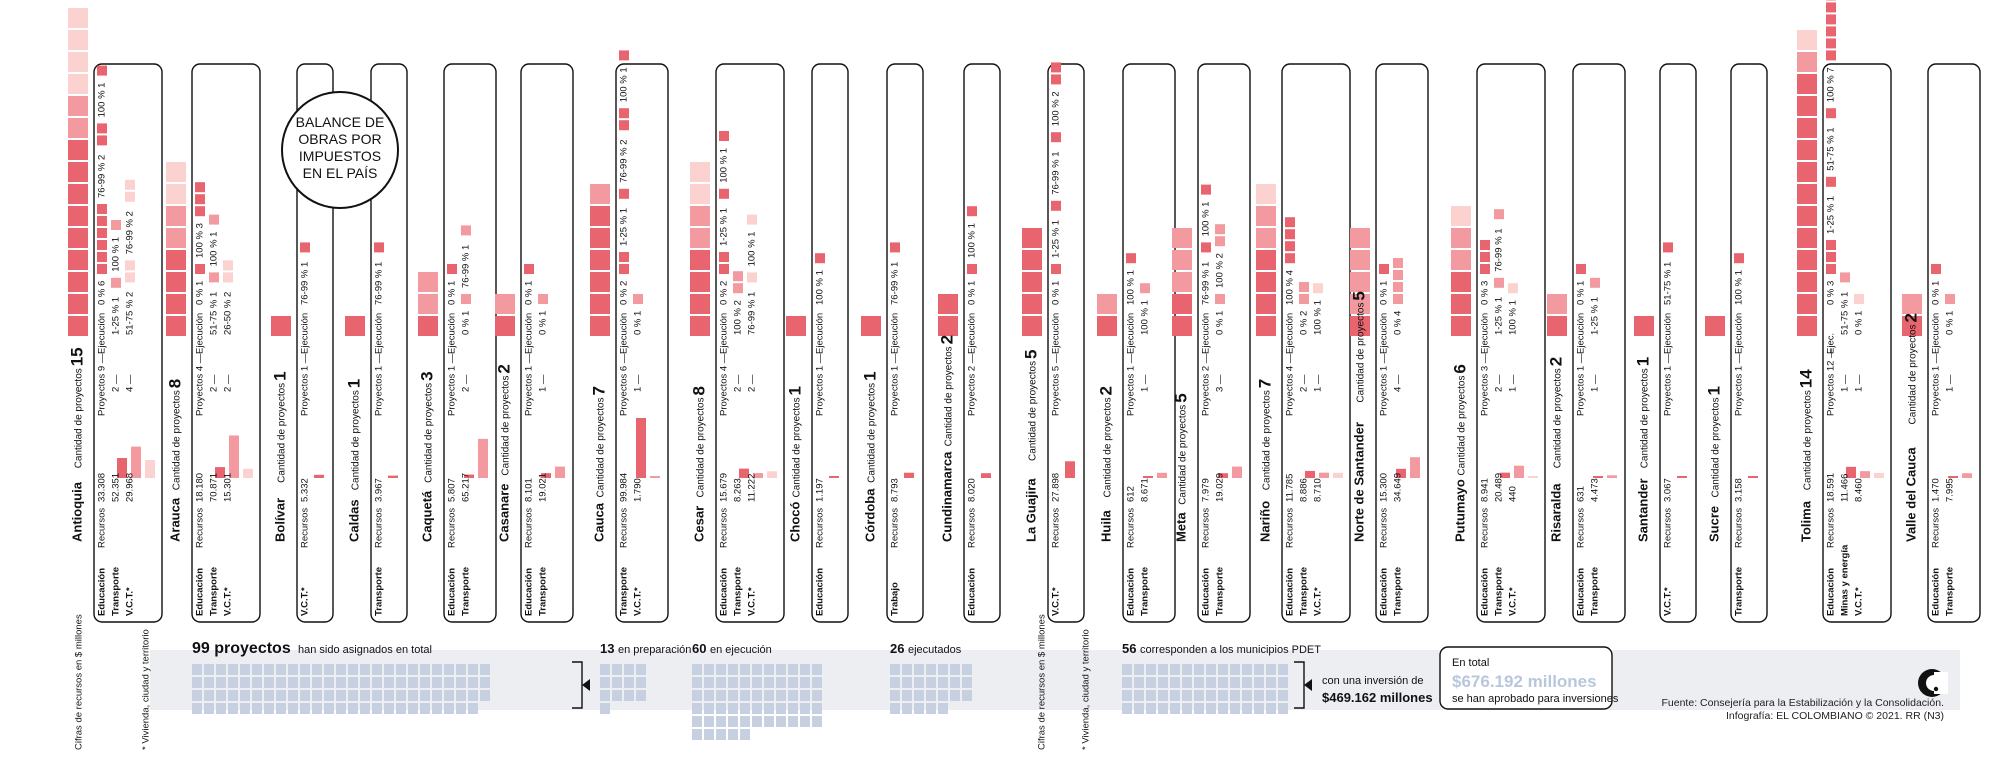 This screenshot has height=776, width=2000. Describe the element at coordinates (1377, 697) in the screenshot. I see `pdet-invest-value: $469.162 millones` at that location.